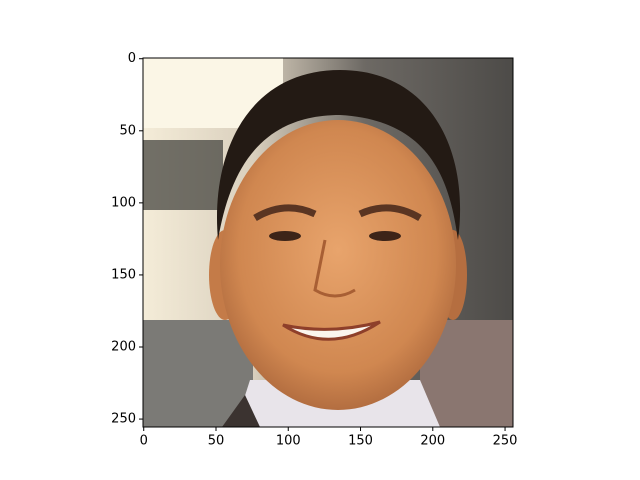 This screenshot has height=480, width=640. What do you see at coordinates (360, 441) in the screenshot?
I see `x-tick-label: 150` at bounding box center [360, 441].